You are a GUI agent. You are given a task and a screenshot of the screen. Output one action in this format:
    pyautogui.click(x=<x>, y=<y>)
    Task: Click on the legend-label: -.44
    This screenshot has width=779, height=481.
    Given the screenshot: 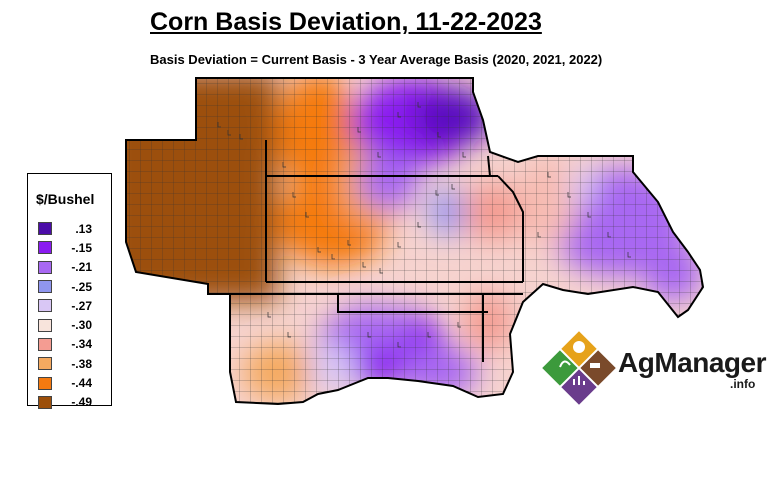 What is the action you would take?
    pyautogui.click(x=81, y=383)
    